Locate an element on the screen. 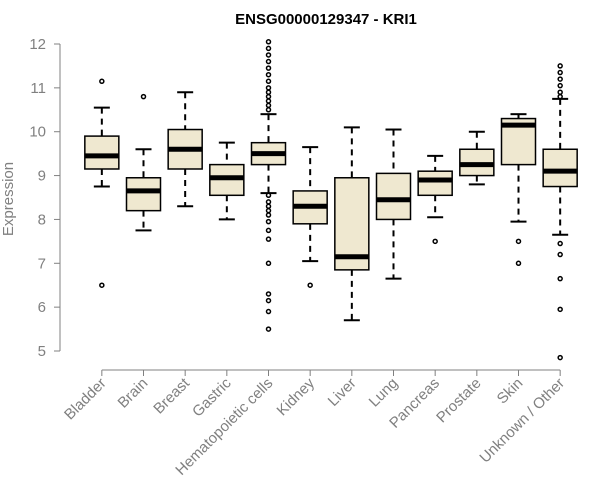 The width and height of the screenshot is (600, 500). y-tick-label-7: 7 is located at coordinates (42, 263).